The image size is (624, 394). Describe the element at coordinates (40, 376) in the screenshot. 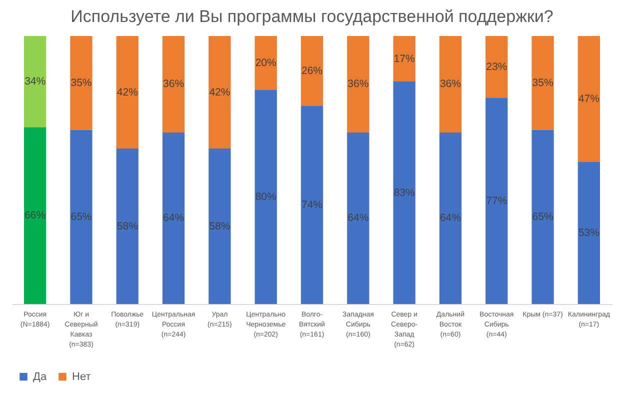

I see `legend-label: Да` at that location.